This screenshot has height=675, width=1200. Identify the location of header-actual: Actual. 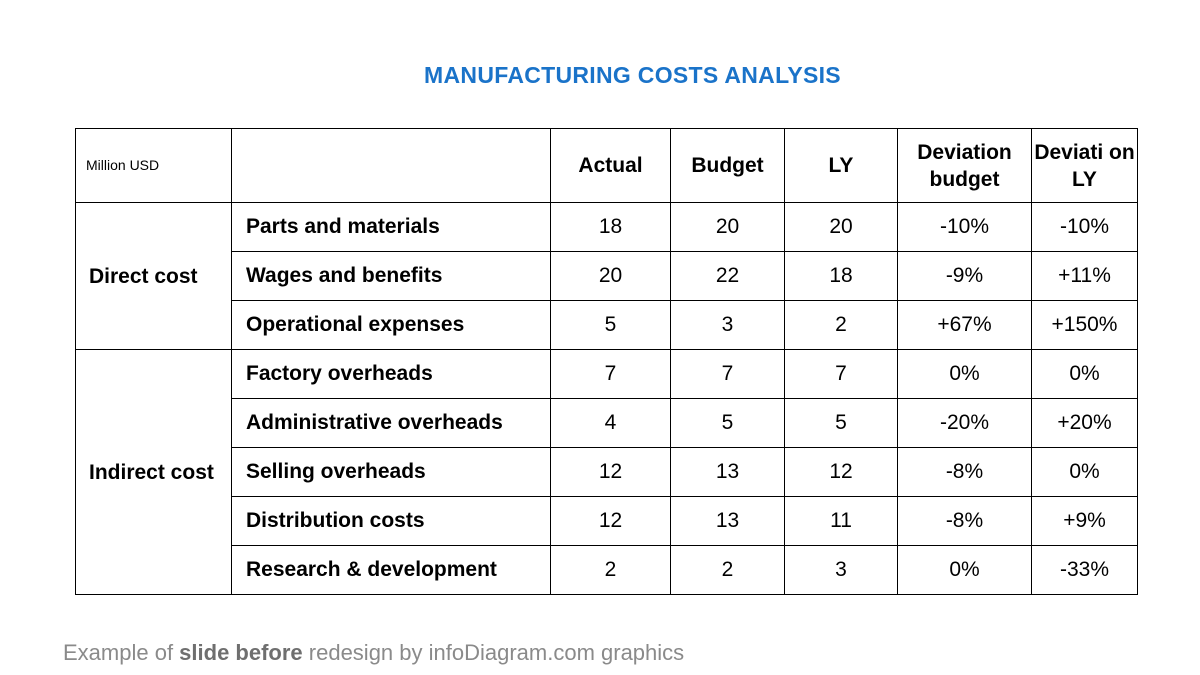
(610, 165).